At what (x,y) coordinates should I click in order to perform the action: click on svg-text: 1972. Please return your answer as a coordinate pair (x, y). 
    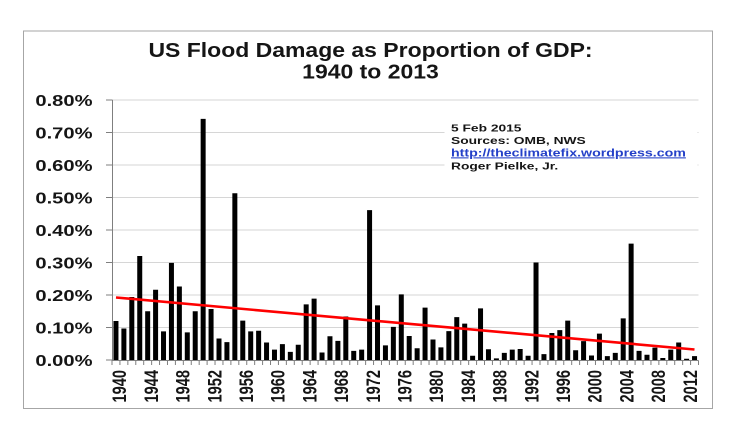
    Looking at the image, I should click on (373, 386).